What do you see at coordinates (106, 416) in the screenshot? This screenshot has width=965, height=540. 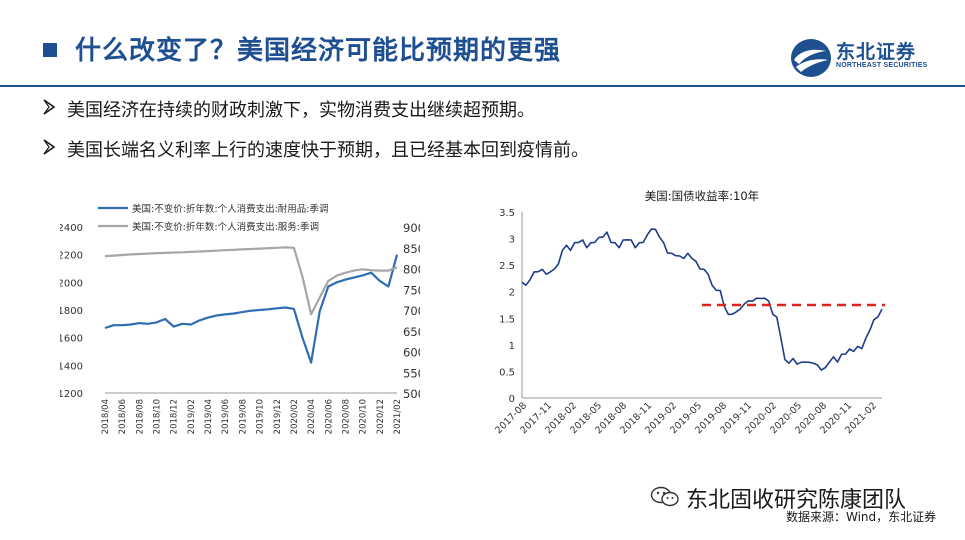 I see `x-tick-label: 2018/04` at bounding box center [106, 416].